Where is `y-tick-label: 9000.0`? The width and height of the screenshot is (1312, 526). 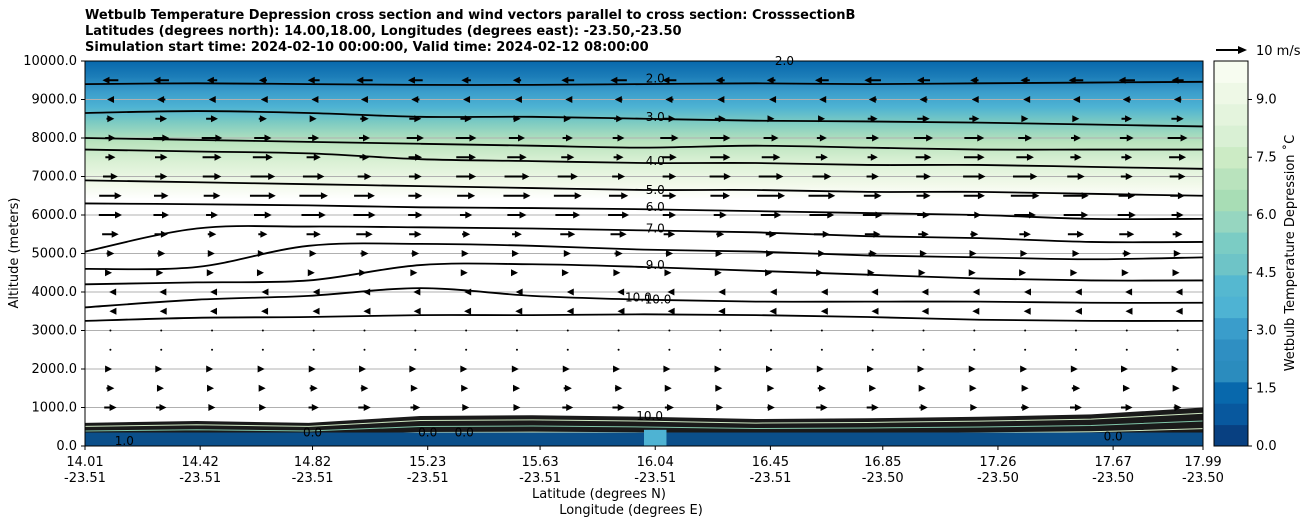 y-tick-label: 9000.0 is located at coordinates (55, 100).